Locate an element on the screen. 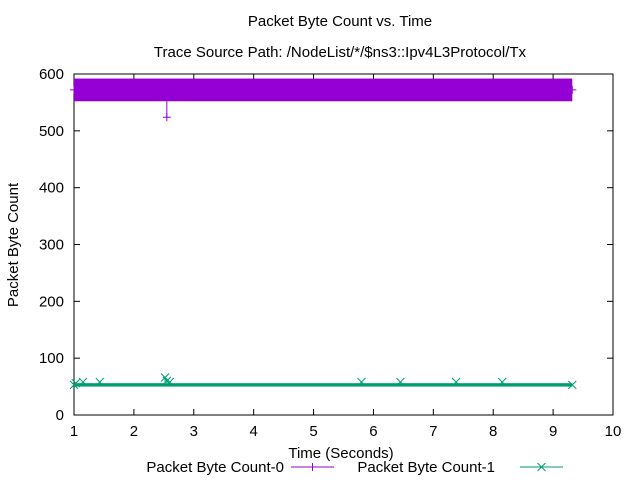 The height and width of the screenshot is (480, 640). x-tick-label: 8 is located at coordinates (493, 431).